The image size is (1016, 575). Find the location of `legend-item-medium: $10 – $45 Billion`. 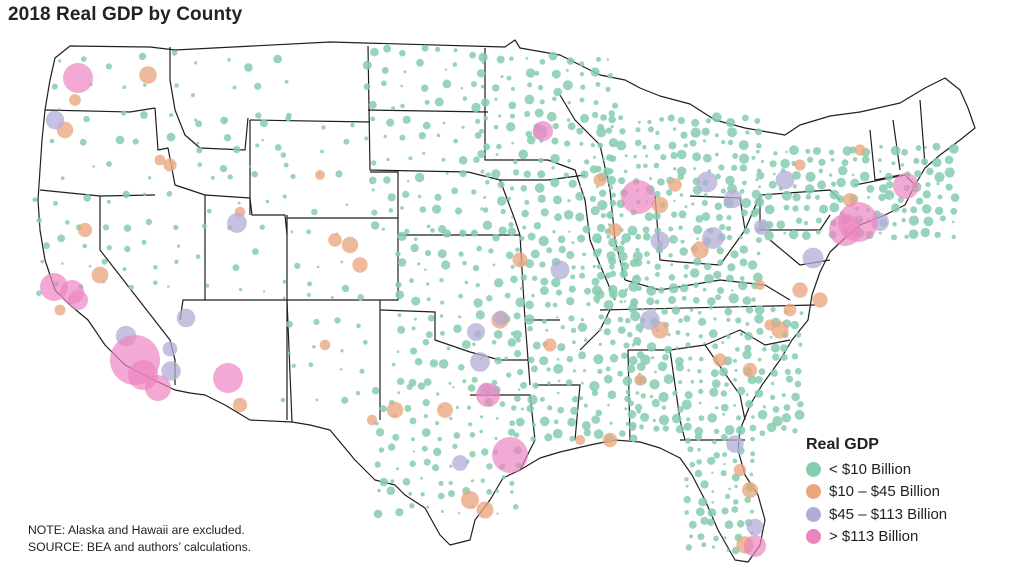

legend-item-medium: $10 – $45 Billion is located at coordinates (876, 492).